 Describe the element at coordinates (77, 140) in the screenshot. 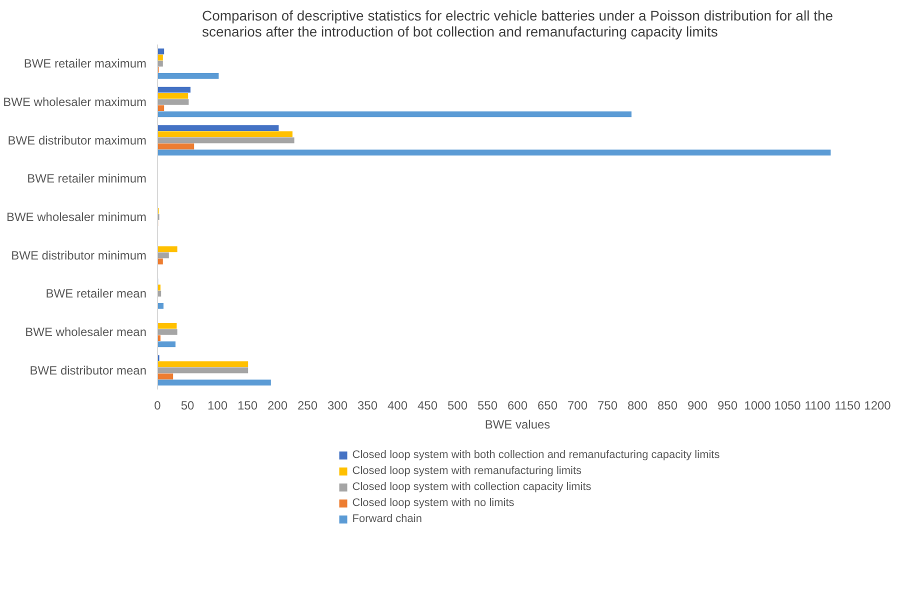

I see `y-tick-label: BWE distributor maximum` at that location.